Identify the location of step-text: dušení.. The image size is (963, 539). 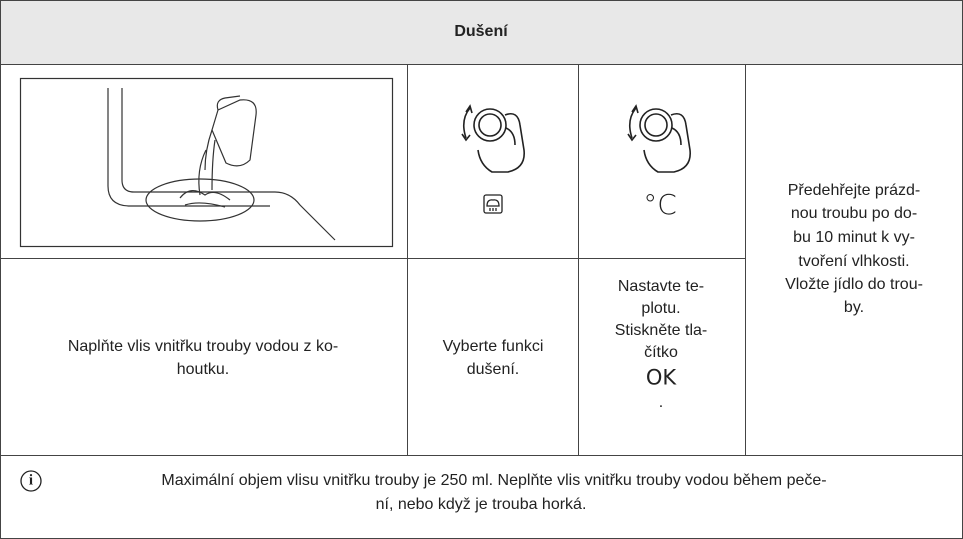
(493, 369).